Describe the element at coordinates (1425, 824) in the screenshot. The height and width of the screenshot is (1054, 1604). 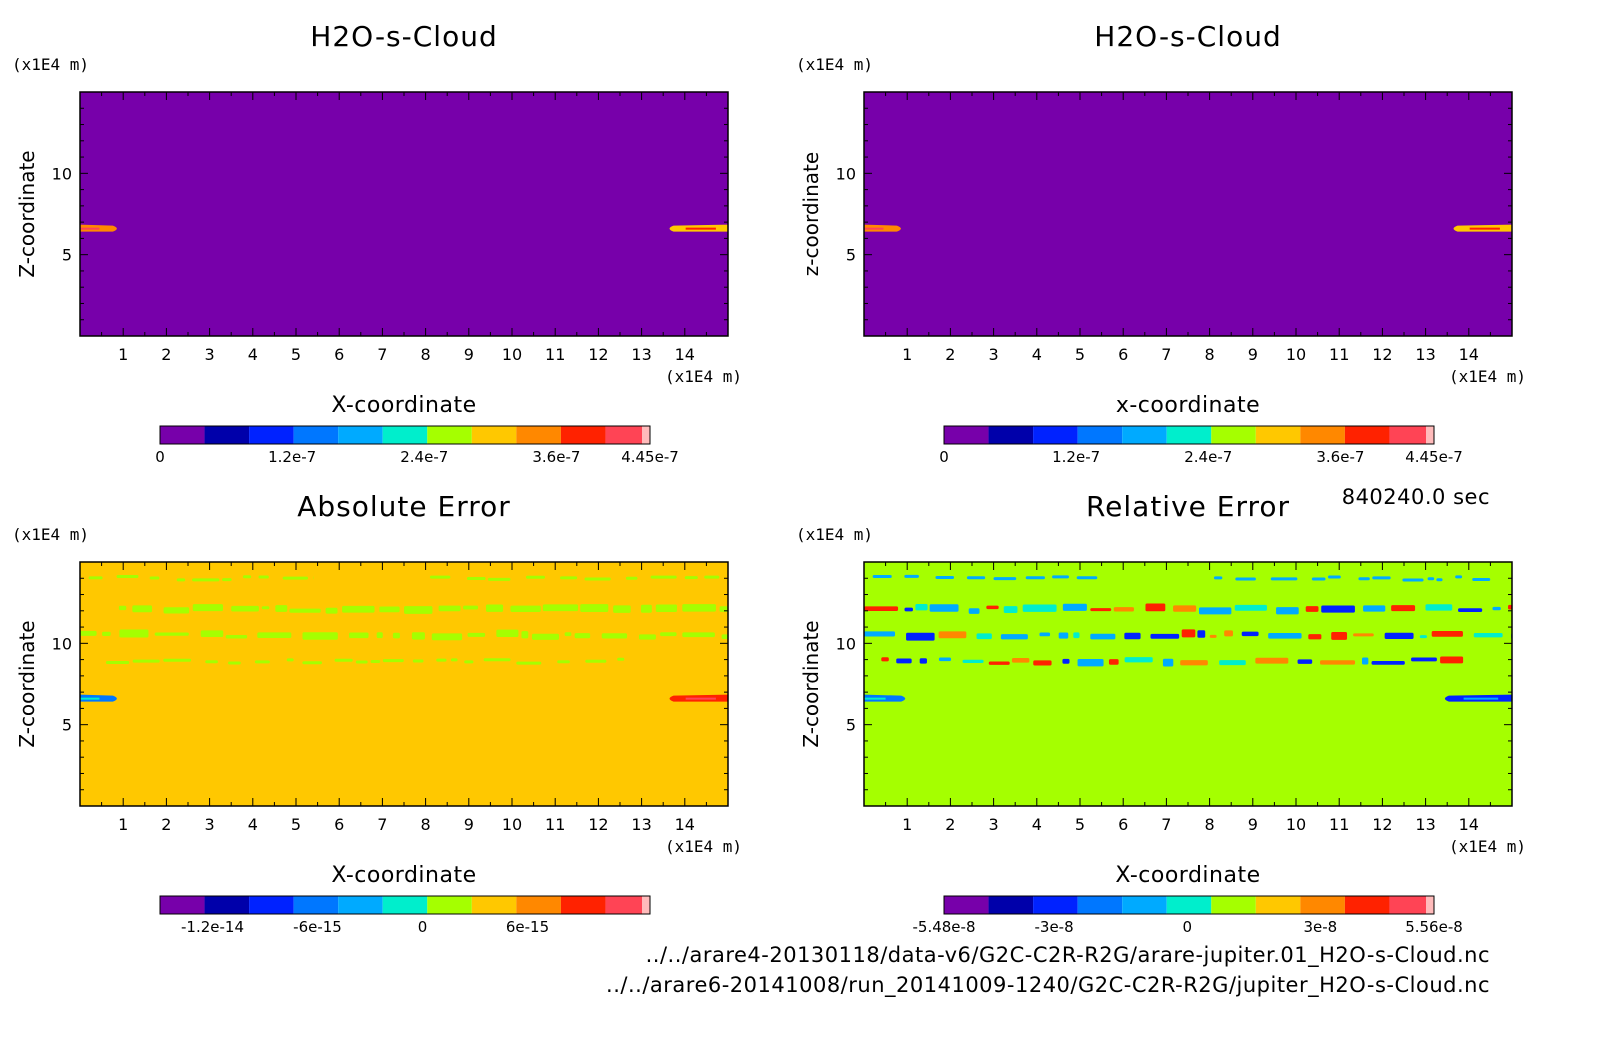
I see `x-tick-label: 13` at that location.